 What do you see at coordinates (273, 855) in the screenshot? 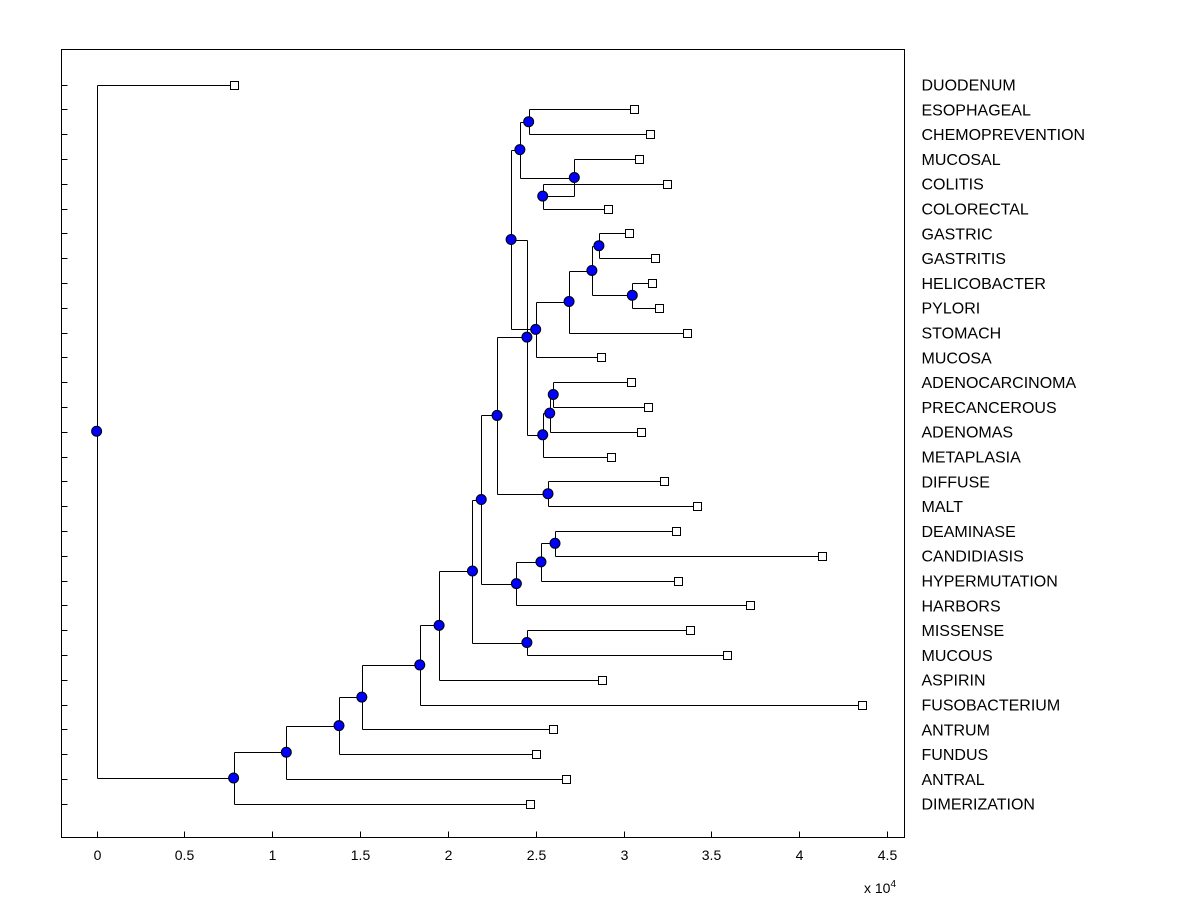
I see `x-tick-label: 1` at bounding box center [273, 855].